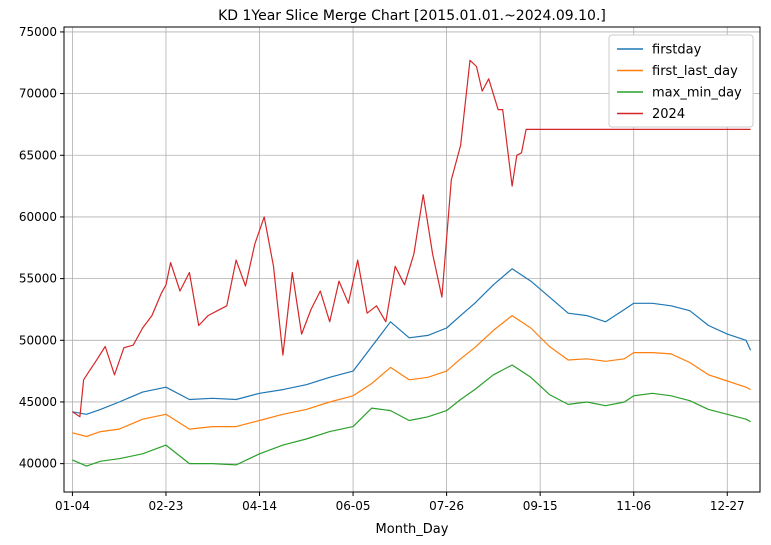 This screenshot has width=771, height=545. I want to click on y-tick-label: 55000, so click(38, 279).